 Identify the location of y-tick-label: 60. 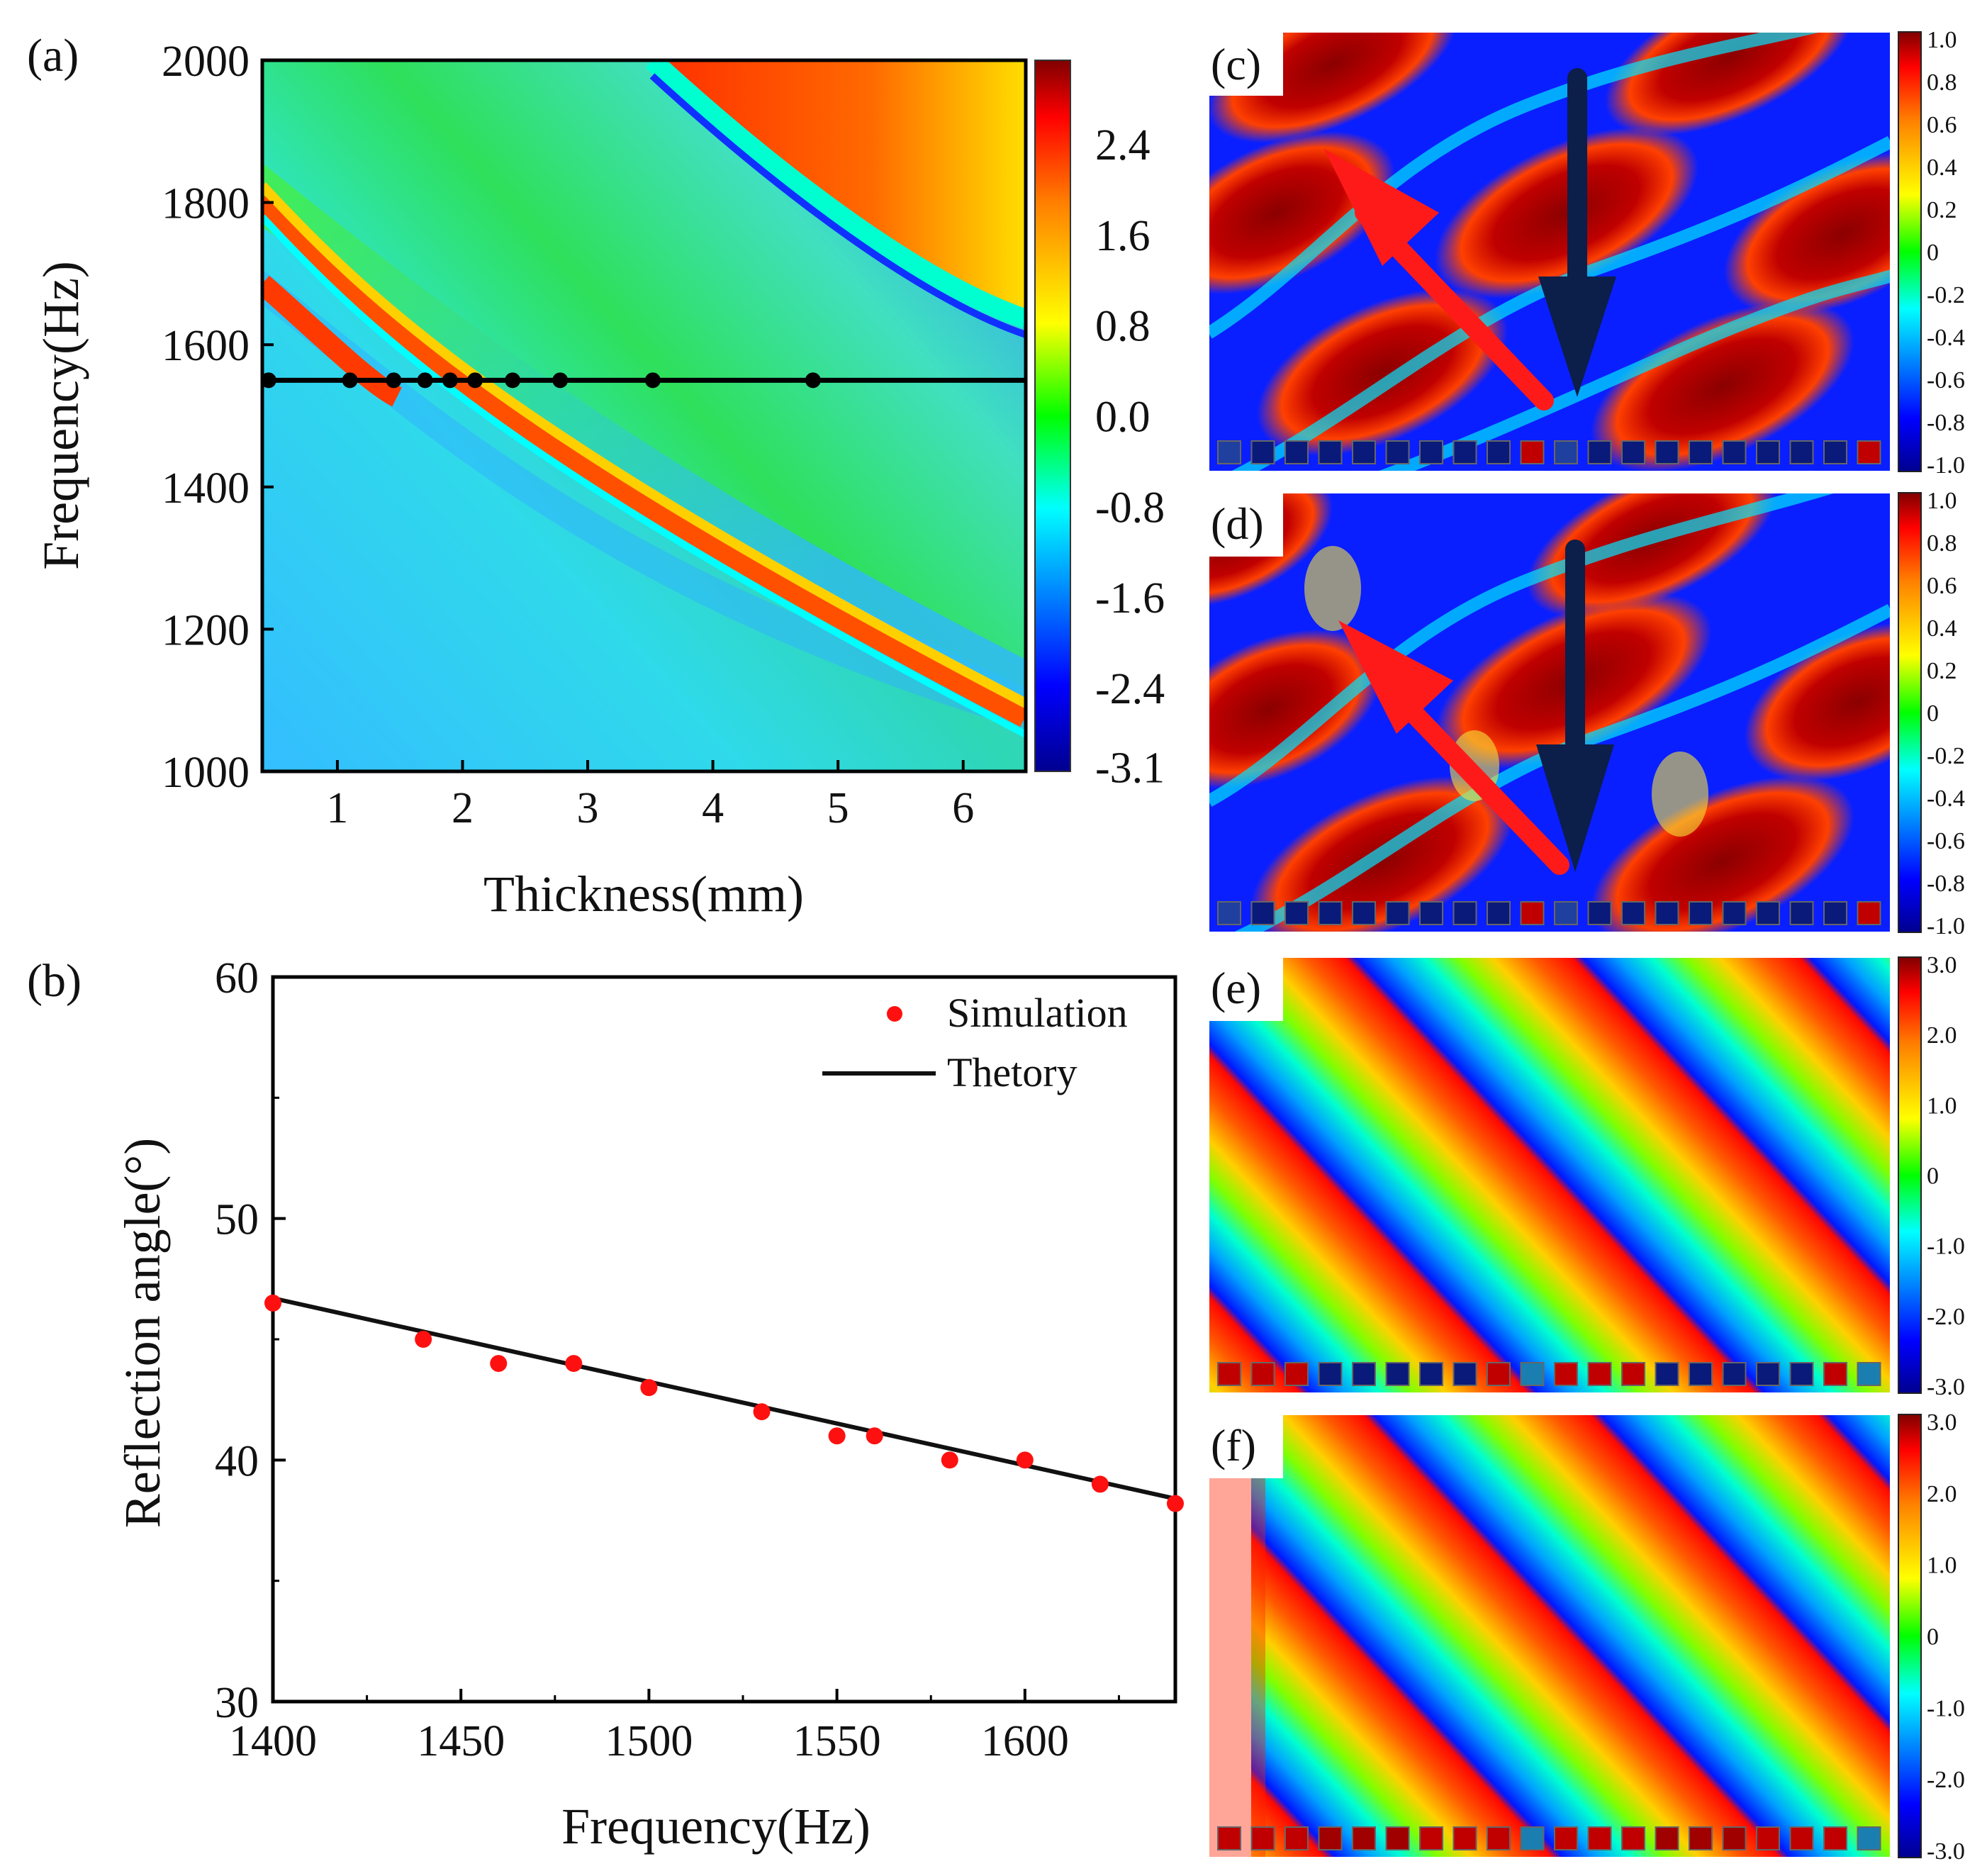
(237, 978).